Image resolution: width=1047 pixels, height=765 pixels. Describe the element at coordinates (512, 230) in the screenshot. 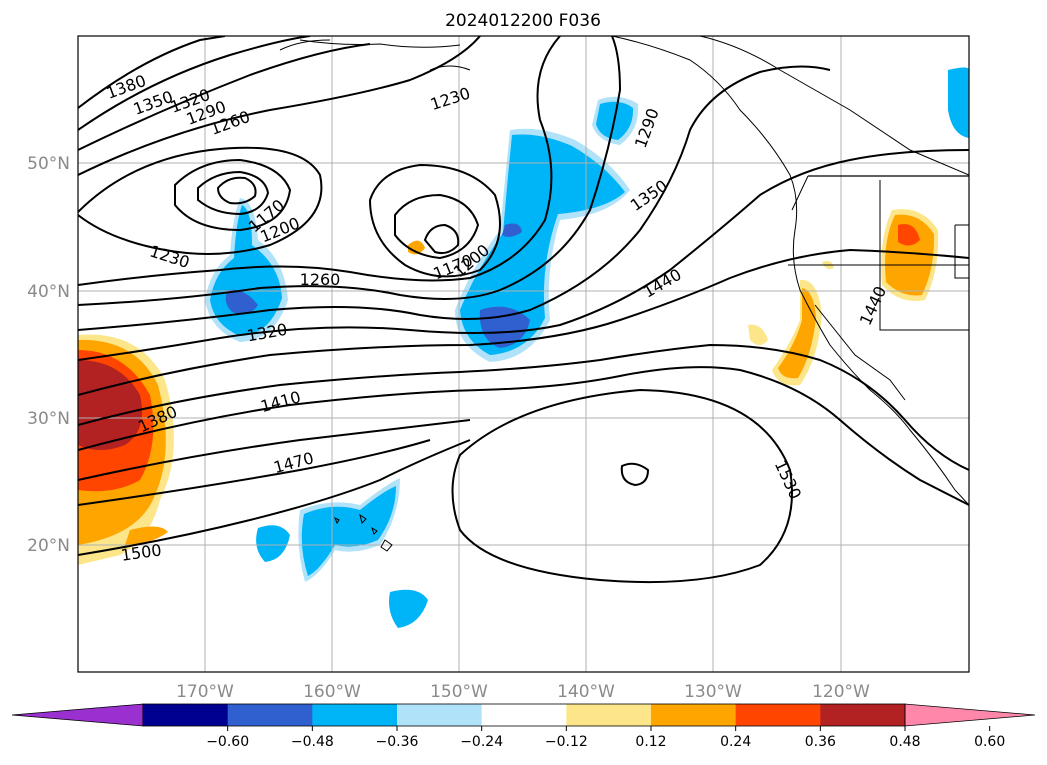

I see `shade-cold-036-c` at that location.